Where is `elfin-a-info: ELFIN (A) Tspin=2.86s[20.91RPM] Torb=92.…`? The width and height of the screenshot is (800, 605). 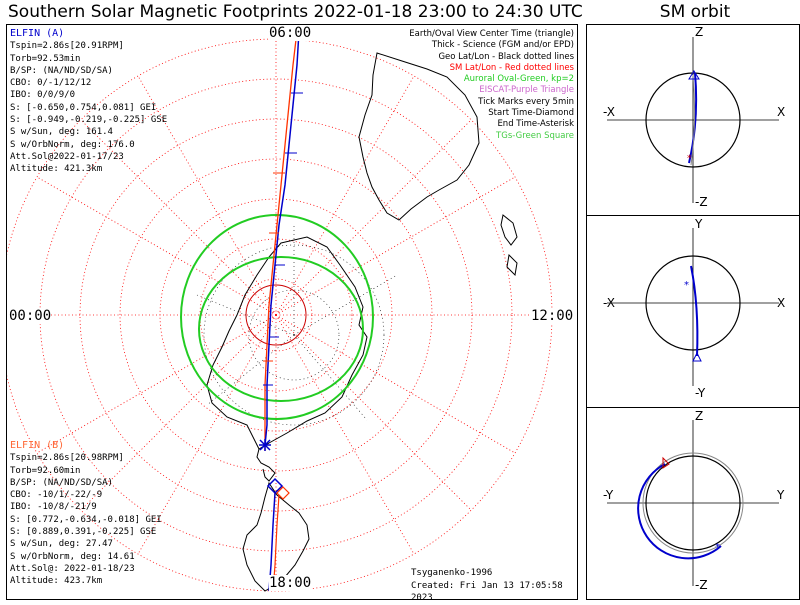 elfin-a-info: ELFIN (A) Tspin=2.86s[20.91RPM] Torb=92.… is located at coordinates (88, 102).